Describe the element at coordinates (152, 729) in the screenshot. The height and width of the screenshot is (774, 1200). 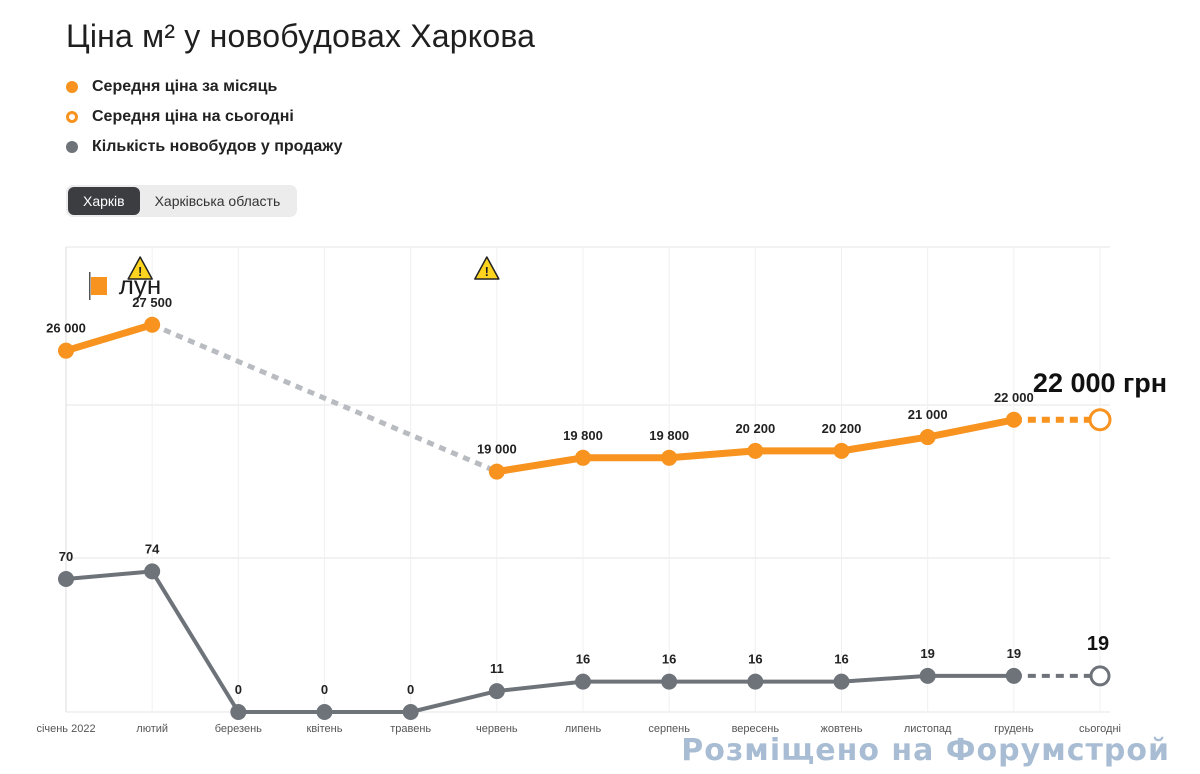
I see `x-tick-label: лютий` at that location.